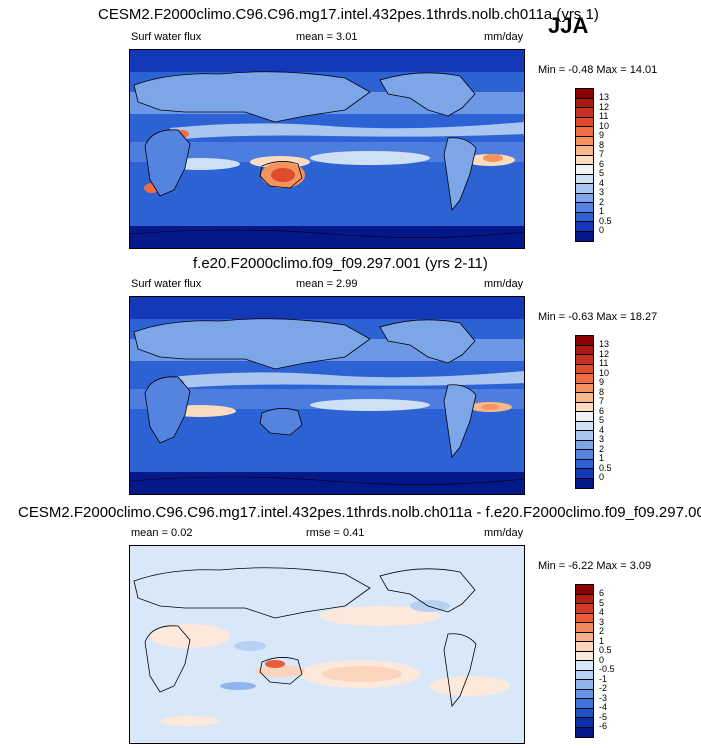 This screenshot has height=748, width=701. What do you see at coordinates (603, 726) in the screenshot?
I see `colorbar-tick: -6` at bounding box center [603, 726].